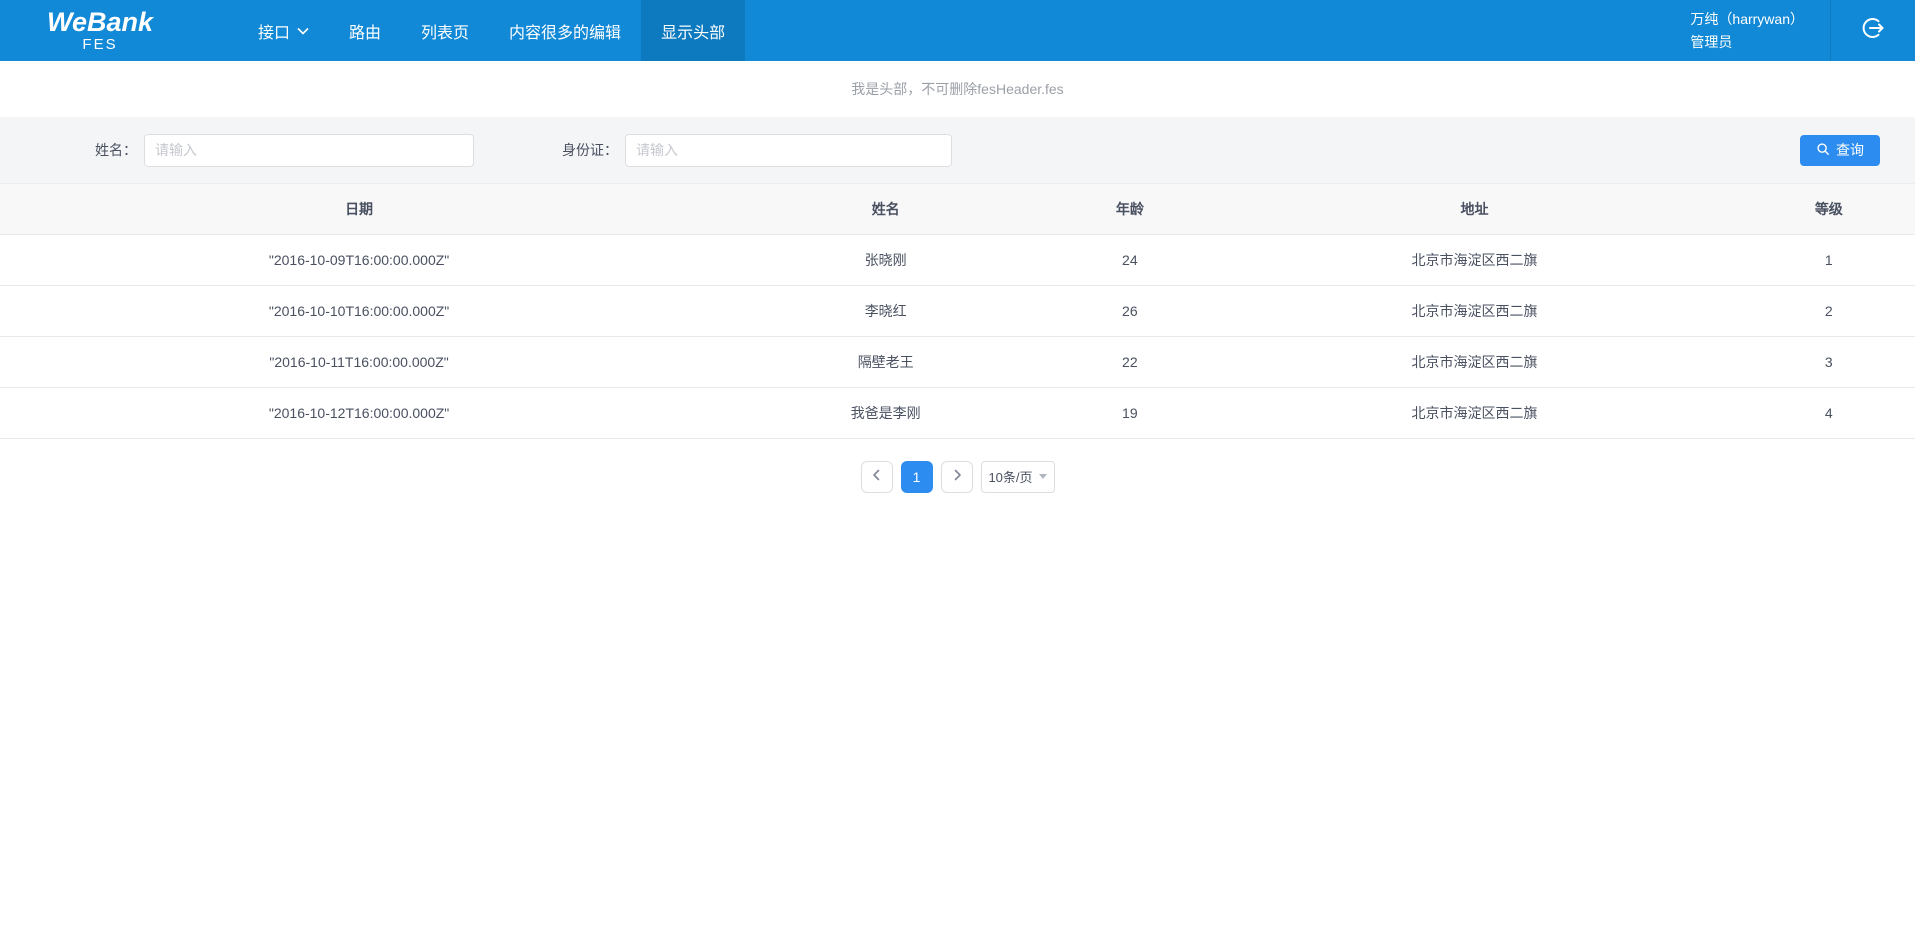 Image resolution: width=1915 pixels, height=943 pixels. Describe the element at coordinates (1828, 311) in the screenshot. I see `cell-level: 2` at that location.